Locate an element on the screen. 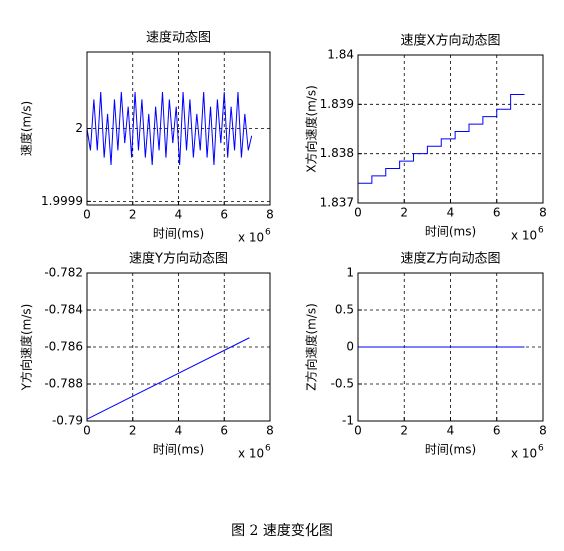 The image size is (564, 551). y-tick-label: 2 is located at coordinates (79, 128).